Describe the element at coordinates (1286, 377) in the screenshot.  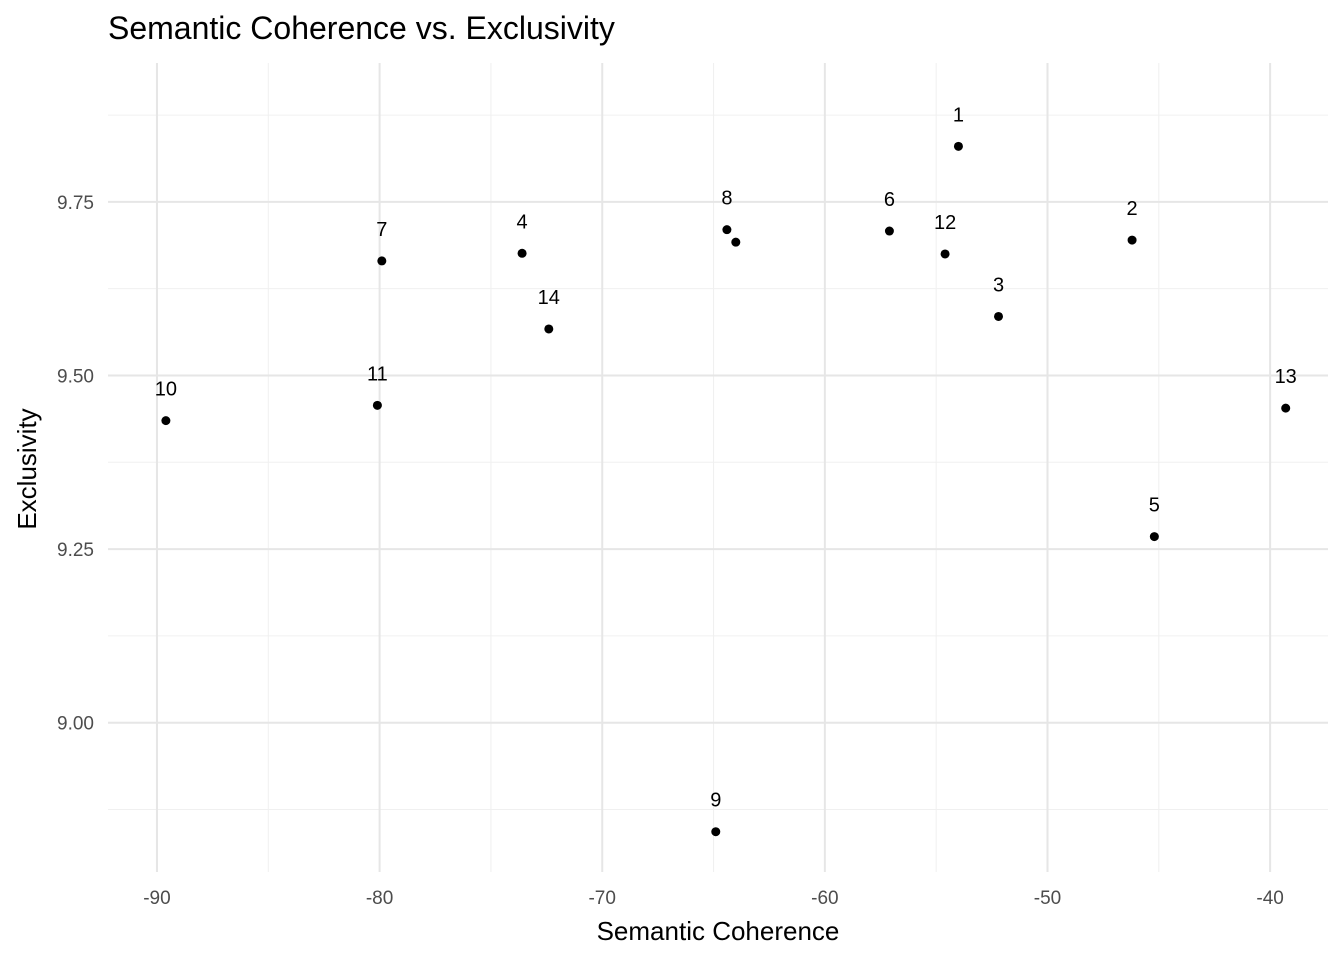
I see `point-label: 13` at that location.